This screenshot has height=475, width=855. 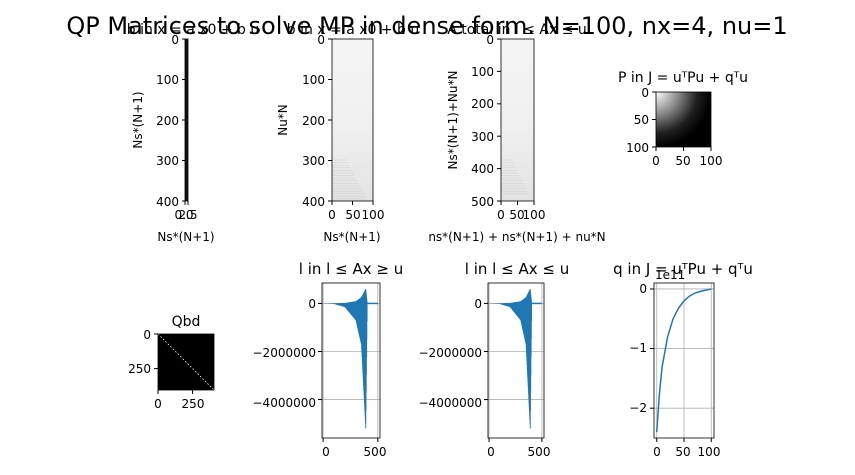 I want to click on subplot-title: A total in l ≤ Ax ≤ u, so click(x=517, y=30).